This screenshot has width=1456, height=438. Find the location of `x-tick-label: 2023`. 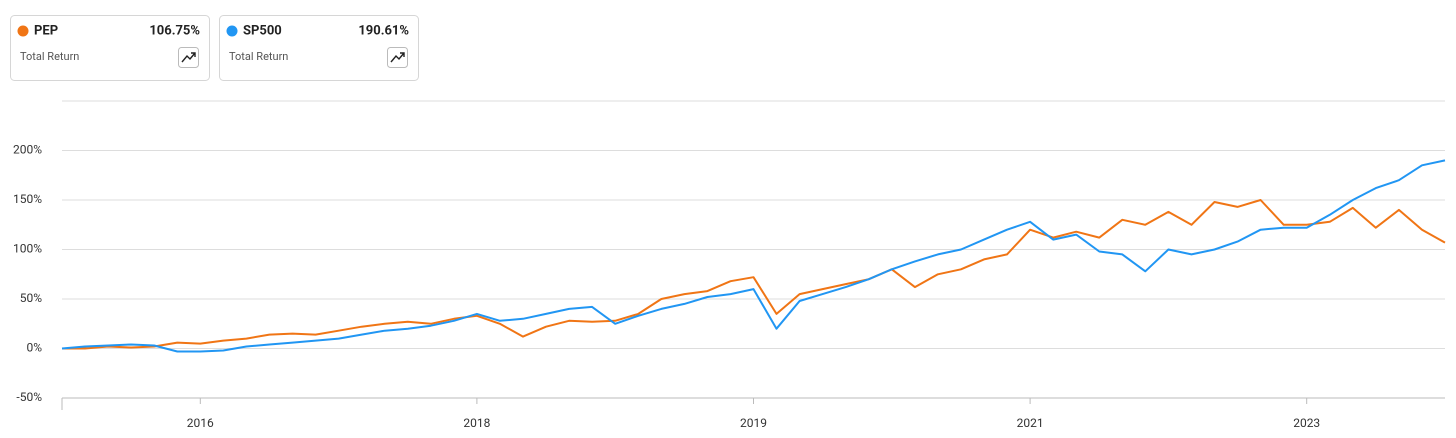

x-tick-label: 2023 is located at coordinates (1306, 423).